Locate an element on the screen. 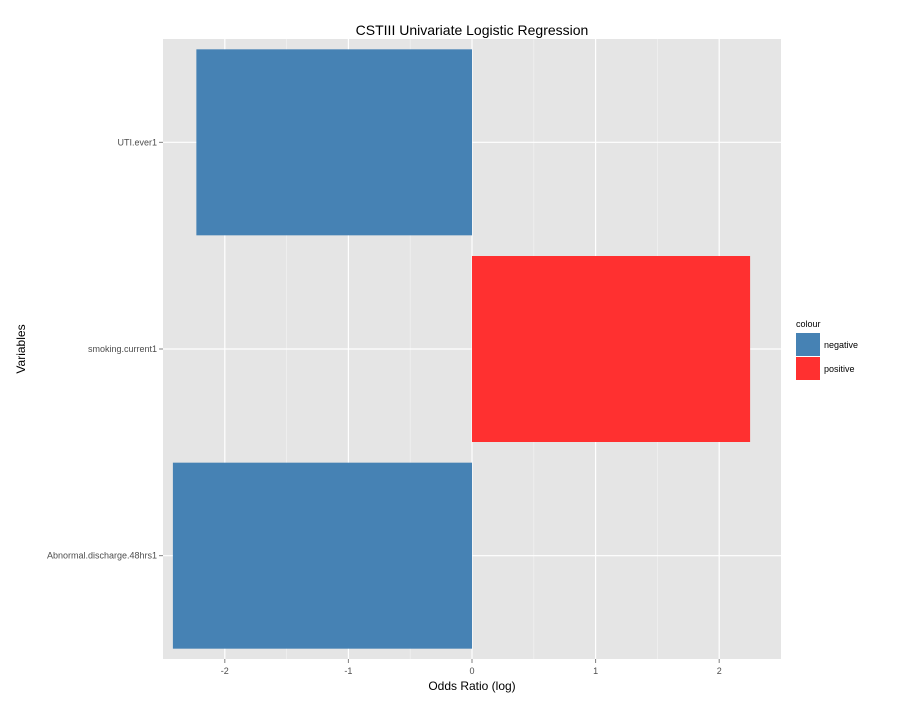 The width and height of the screenshot is (900, 703). x-axis-ticks: -2 -1 0 1 2 is located at coordinates (471, 667).